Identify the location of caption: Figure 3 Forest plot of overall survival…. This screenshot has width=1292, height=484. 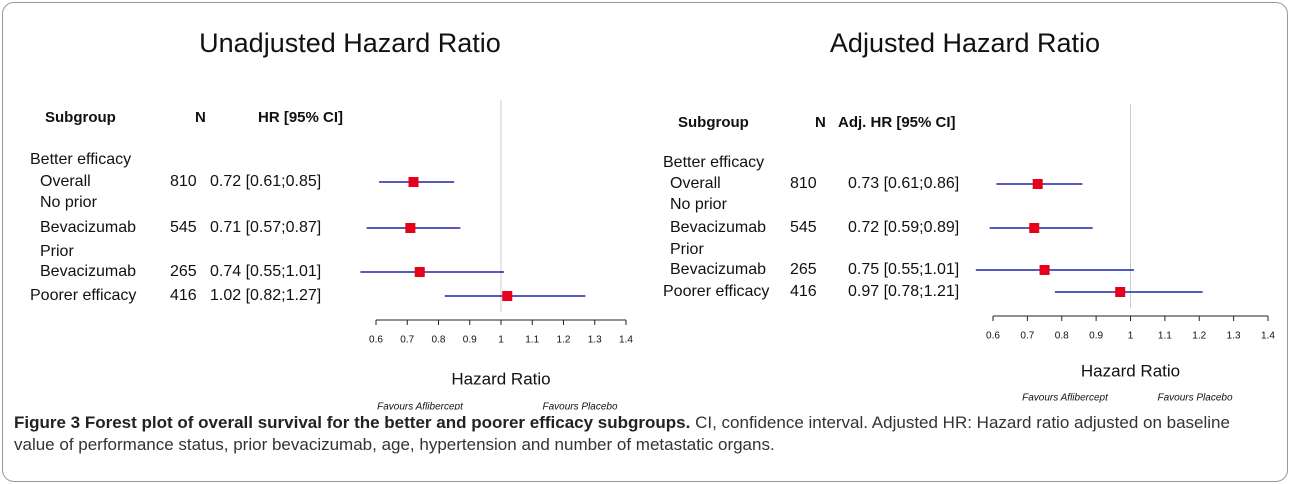
(644, 434).